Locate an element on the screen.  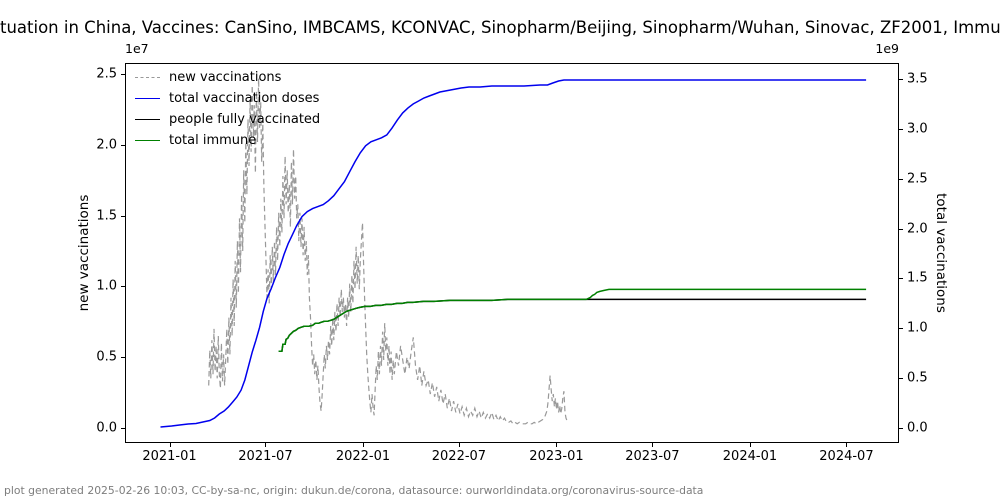
x-tick-label: 2024-07 is located at coordinates (846, 456).